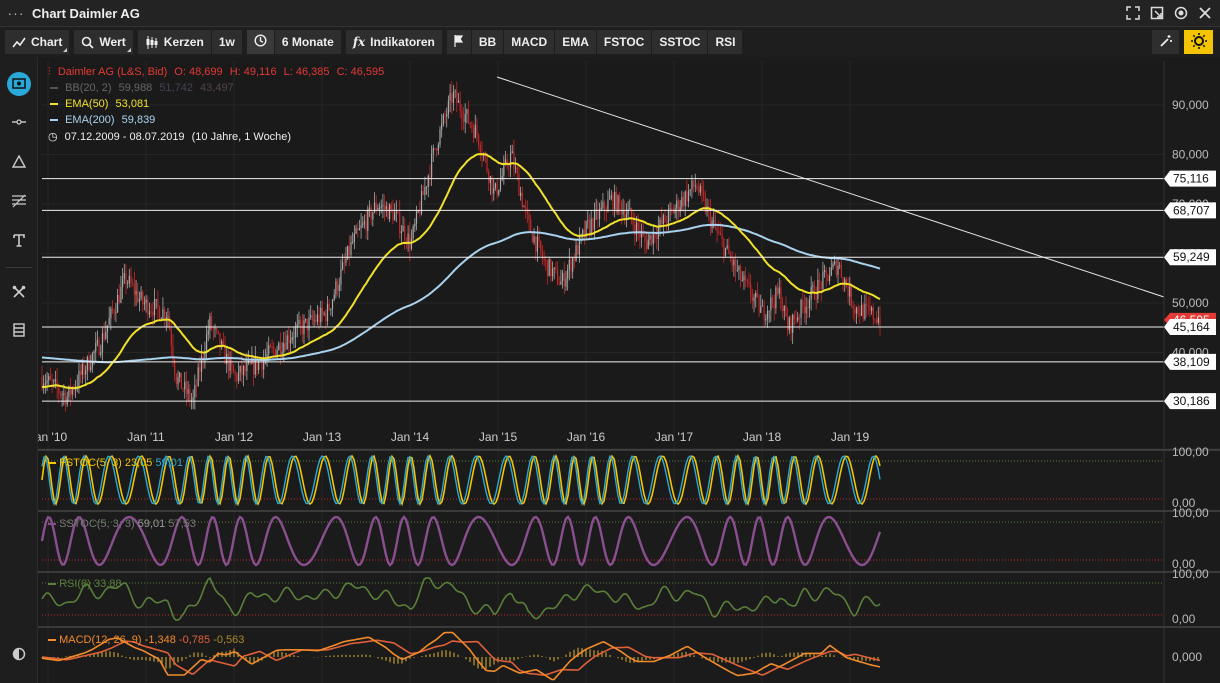 Image resolution: width=1220 pixels, height=683 pixels. Describe the element at coordinates (229, 640) in the screenshot. I see `macd-value3: -0,563` at that location.